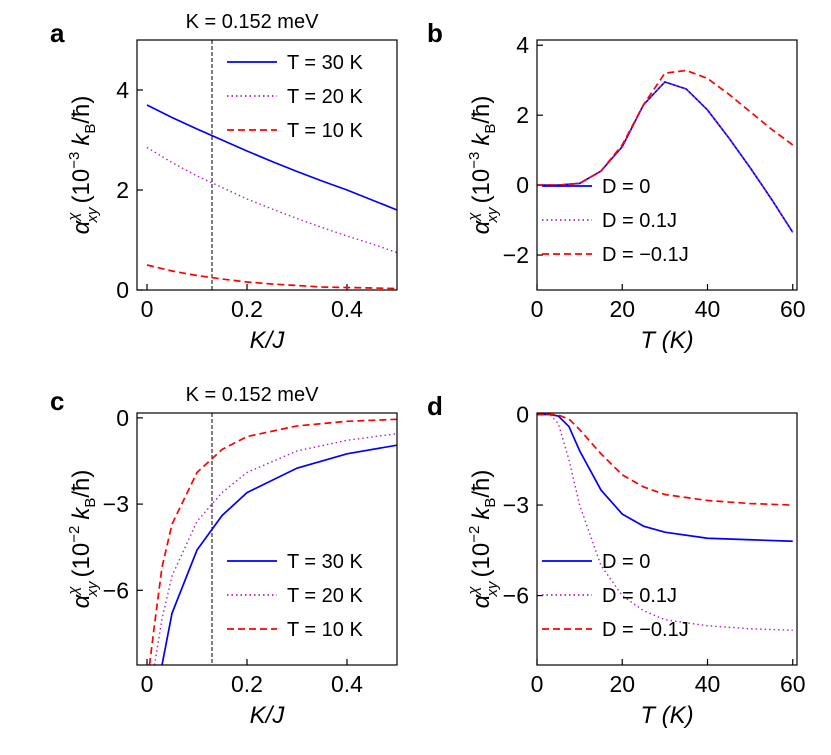 Image resolution: width=831 pixels, height=755 pixels. I want to click on y-tick-label: −6, so click(516, 596).